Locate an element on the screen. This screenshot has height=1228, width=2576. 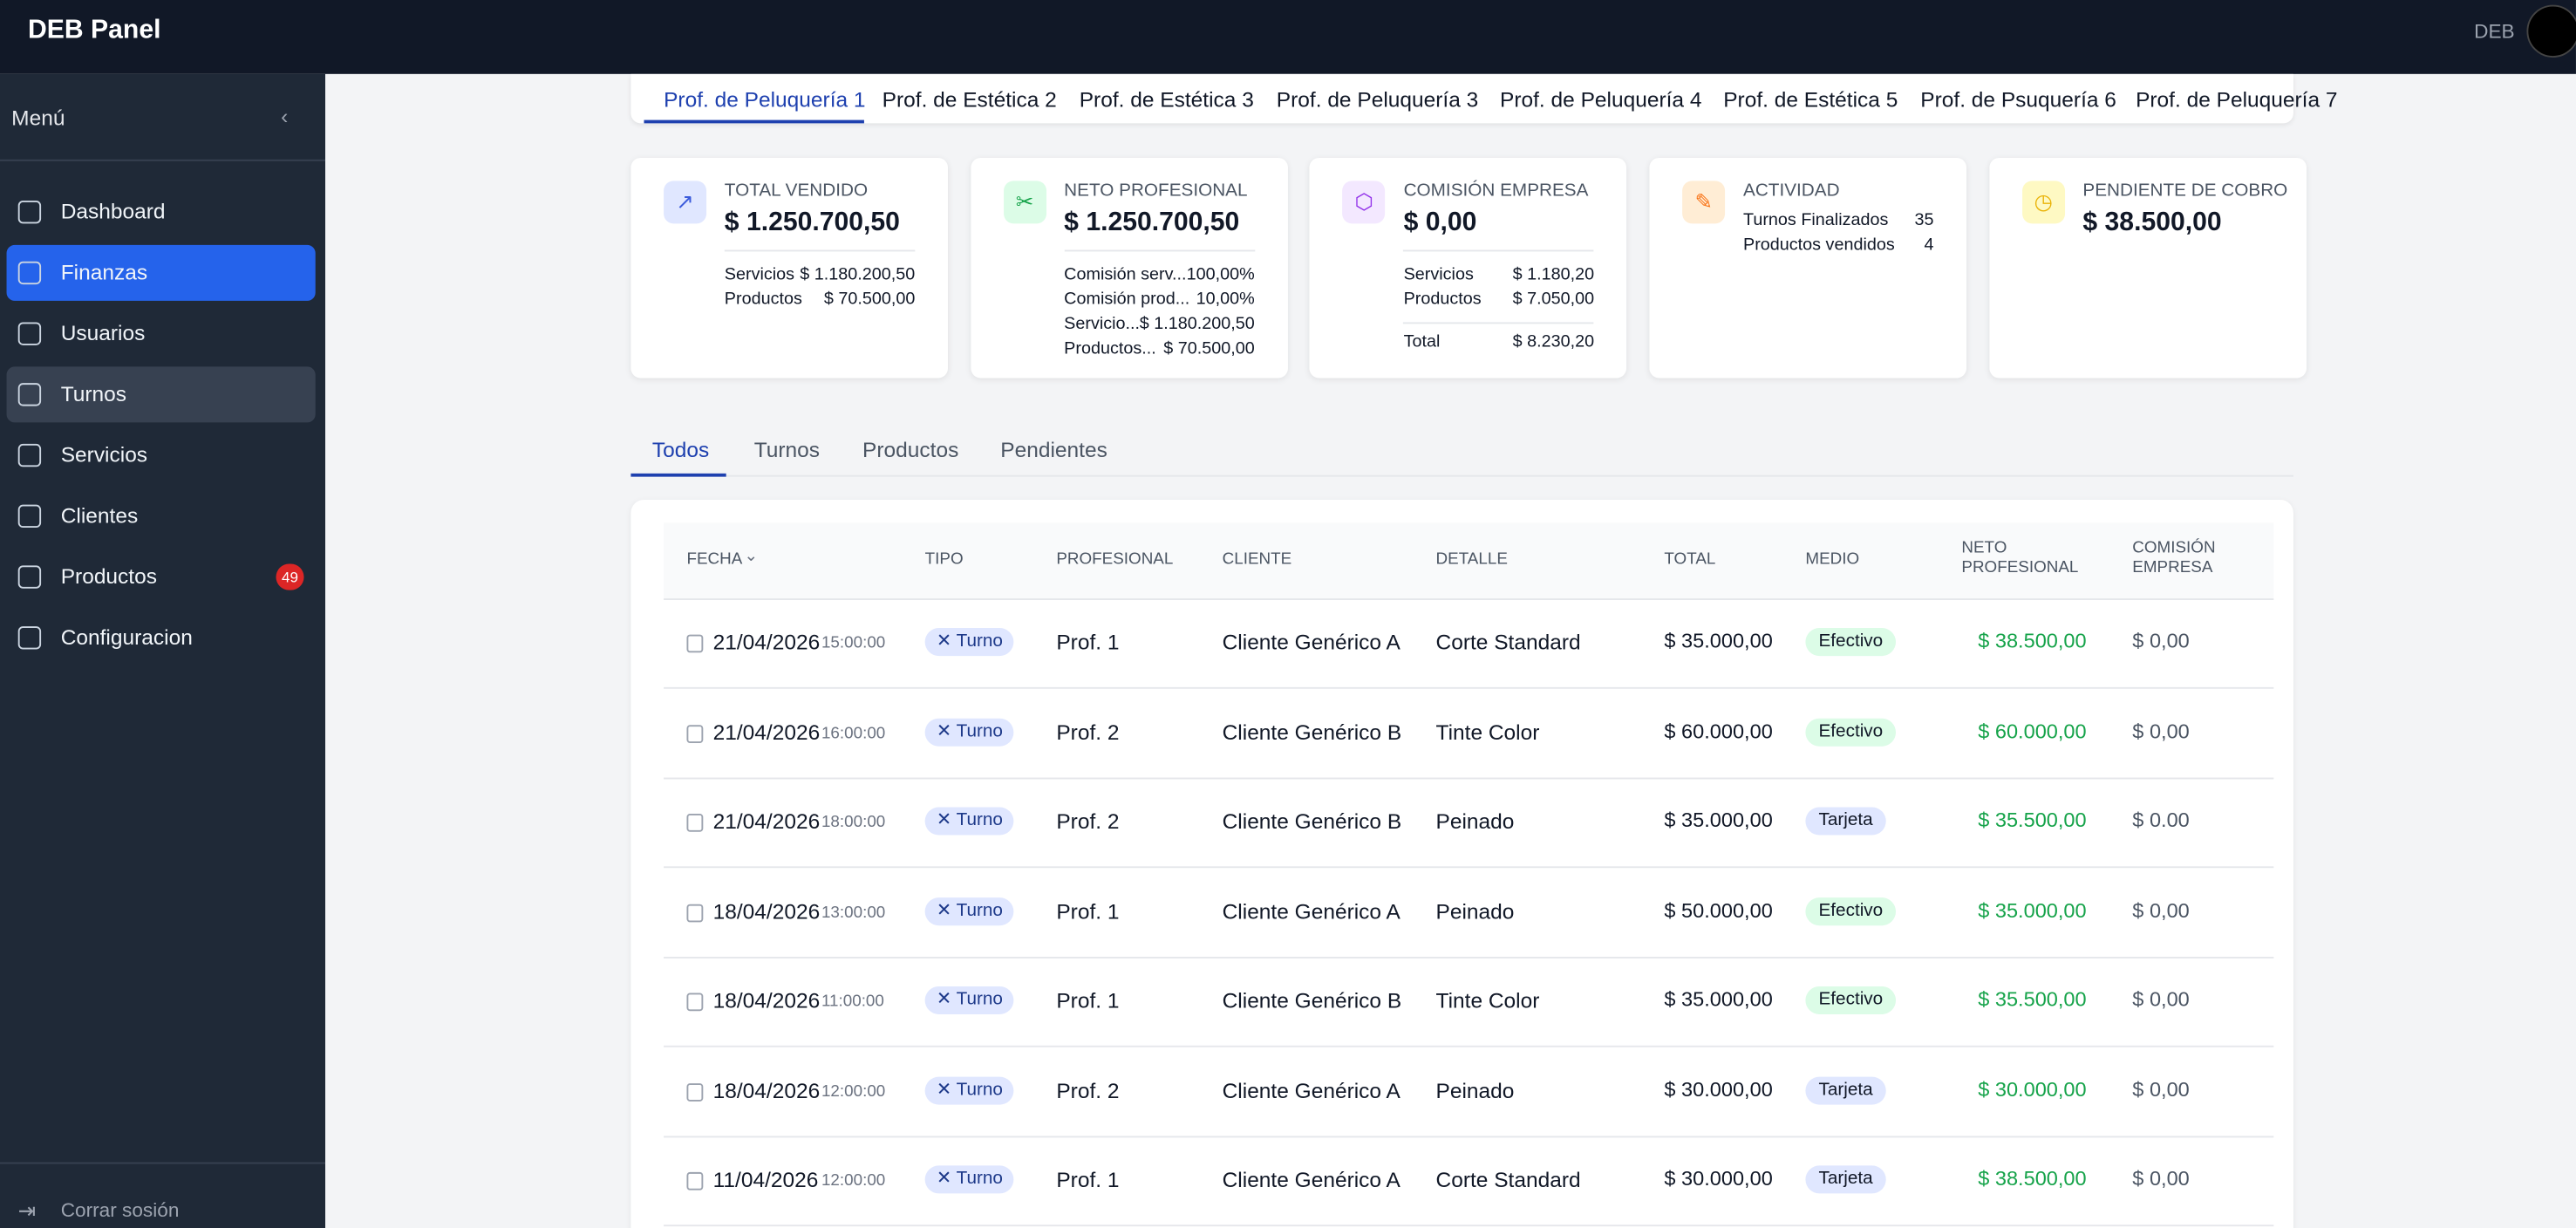
card-divider is located at coordinates (1499, 323).